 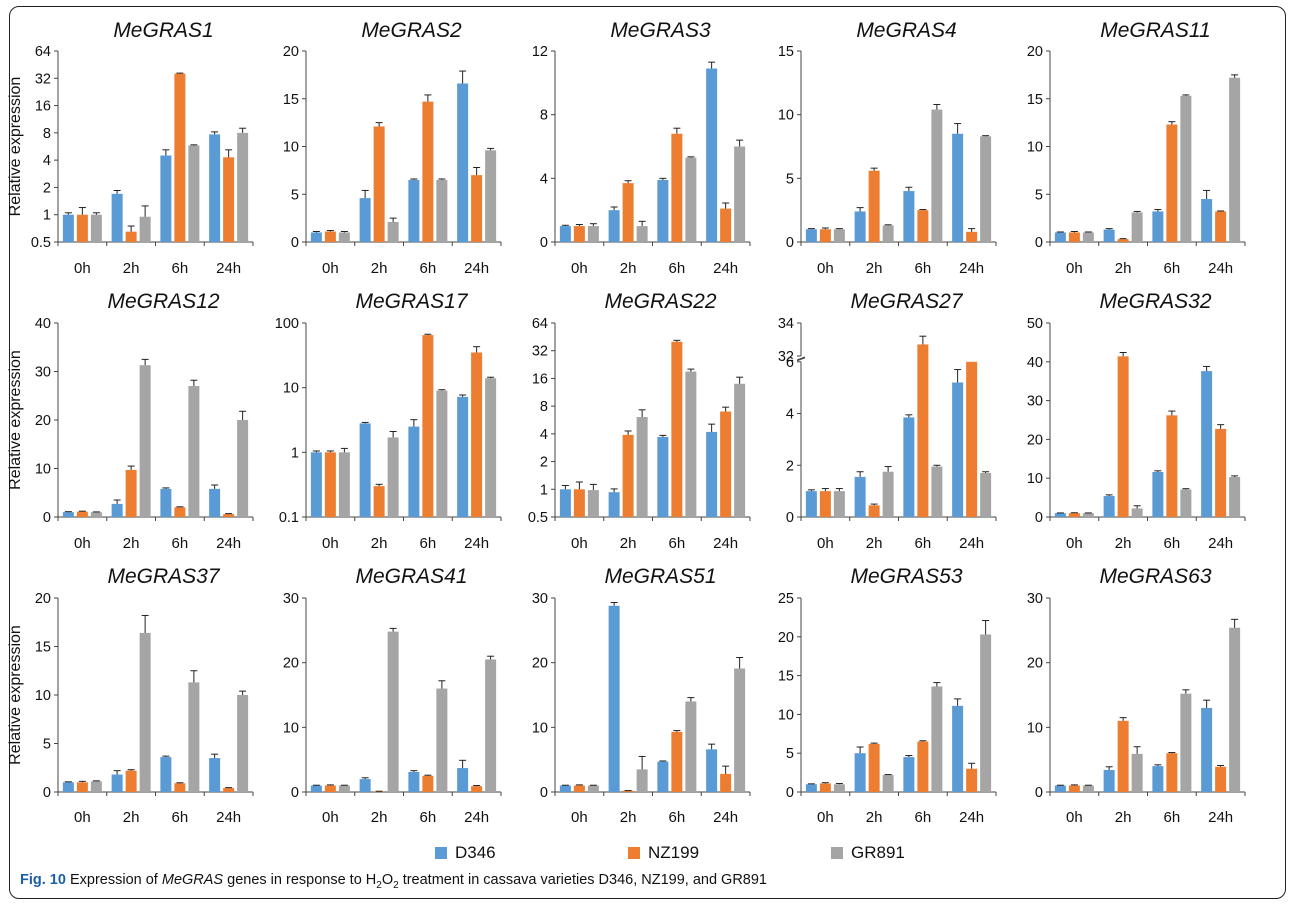 What do you see at coordinates (1136, 421) in the screenshot?
I see `chart-megras32: MeGRAS32 0 10 20 30 40 50 0h 2h 6h 24h` at bounding box center [1136, 421].